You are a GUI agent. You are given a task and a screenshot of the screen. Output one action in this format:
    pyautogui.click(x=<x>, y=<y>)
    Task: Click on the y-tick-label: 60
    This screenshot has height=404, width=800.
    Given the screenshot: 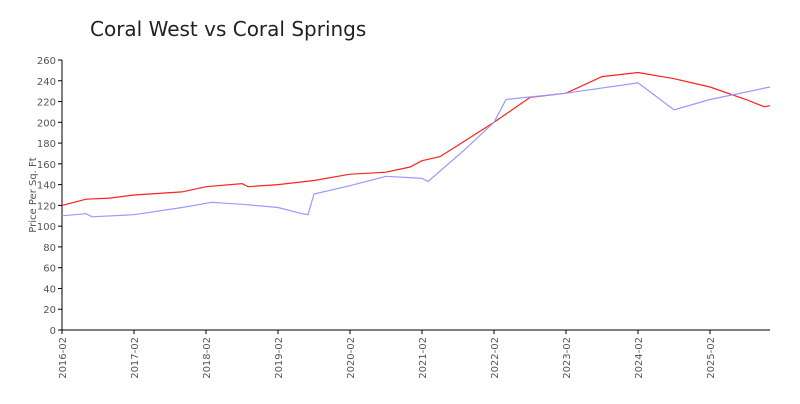 What is the action you would take?
    pyautogui.click(x=49, y=269)
    